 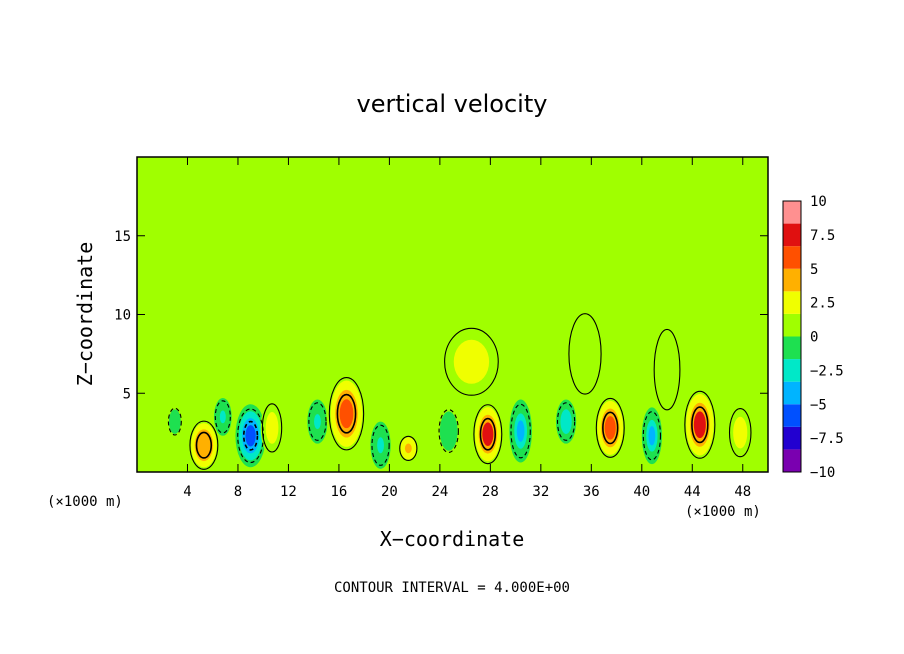 What do you see at coordinates (822, 304) in the screenshot?
I see `colorbar-tick-label: 2.5` at bounding box center [822, 304].